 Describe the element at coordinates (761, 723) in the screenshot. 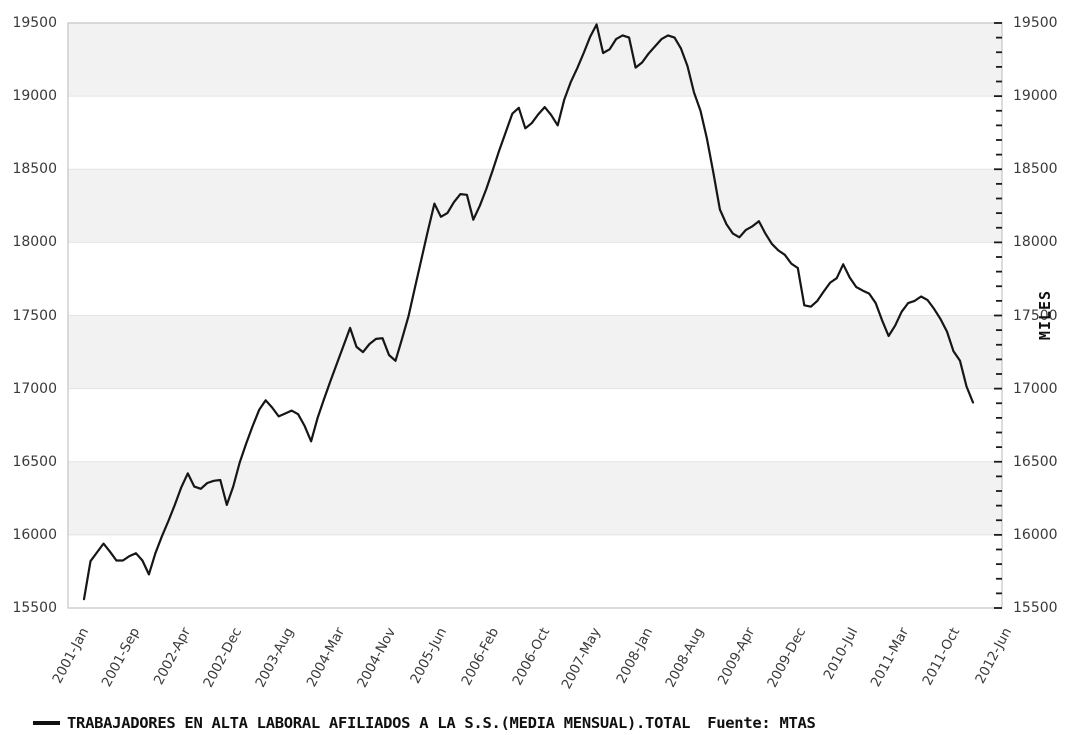

I see `legend-source-label: Fuente: MTAS` at that location.